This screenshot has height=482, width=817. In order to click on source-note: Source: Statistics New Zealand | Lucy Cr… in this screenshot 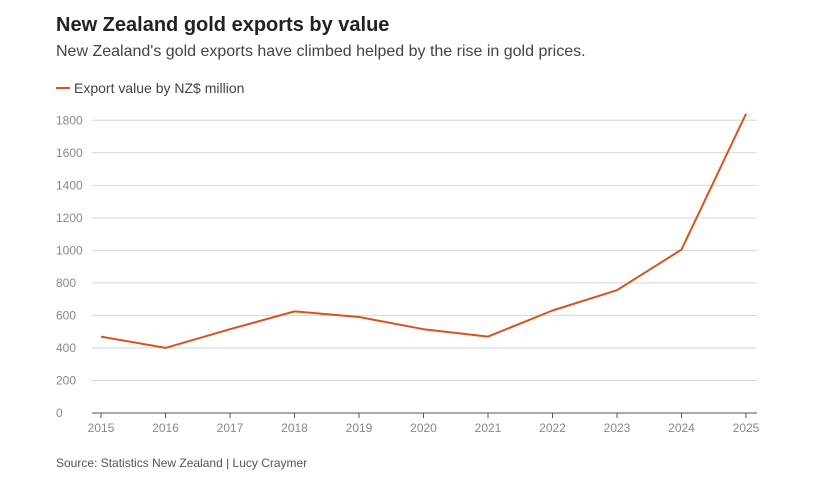, I will do `click(182, 463)`.